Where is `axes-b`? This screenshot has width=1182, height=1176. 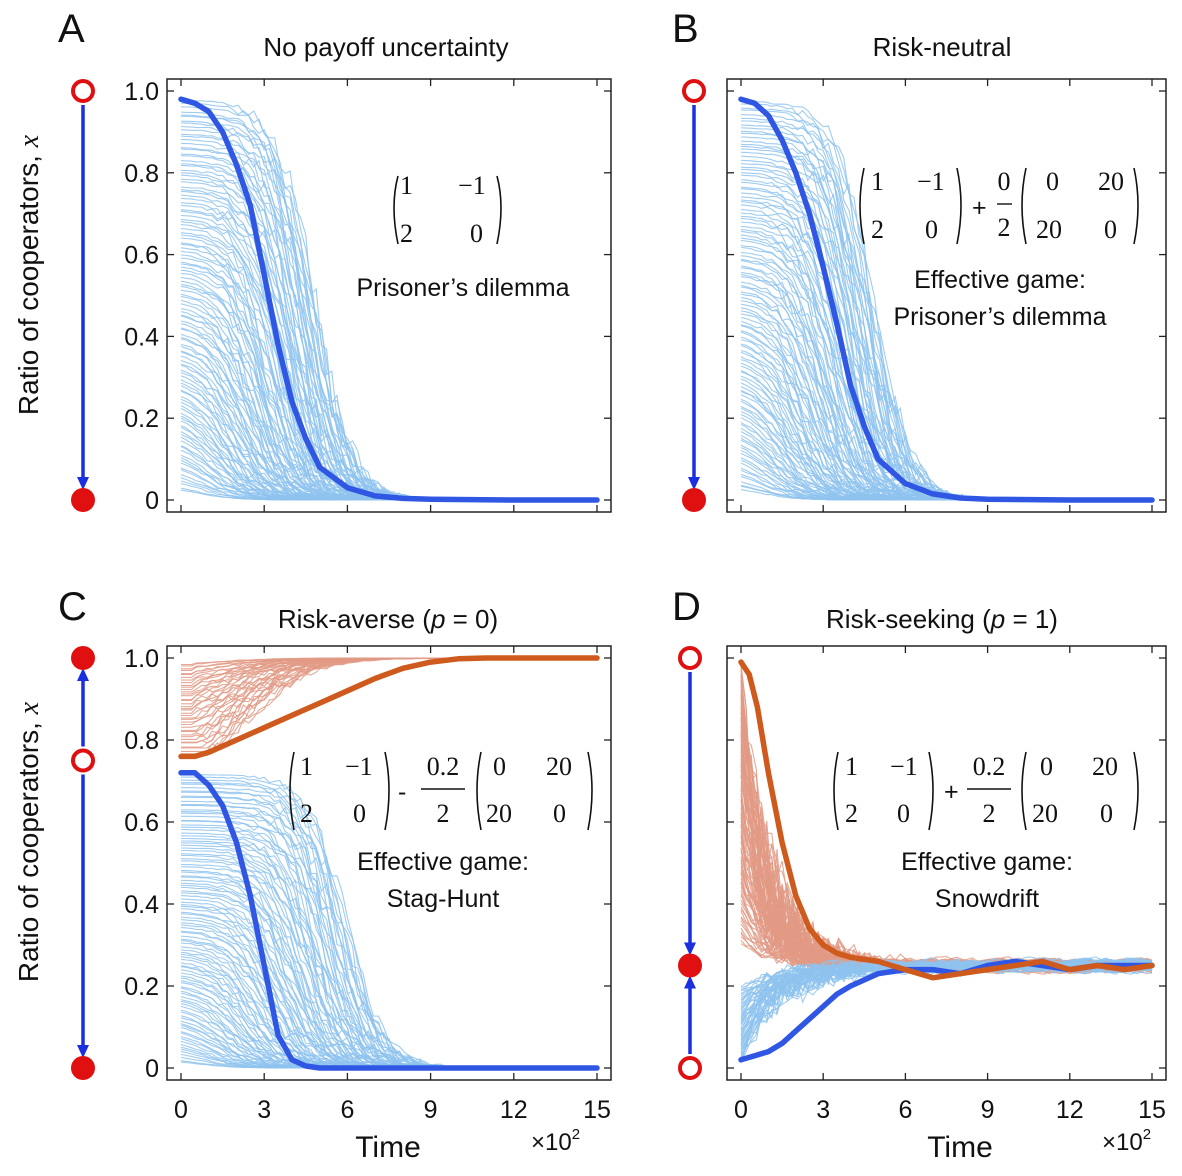
axes-b is located at coordinates (946, 295).